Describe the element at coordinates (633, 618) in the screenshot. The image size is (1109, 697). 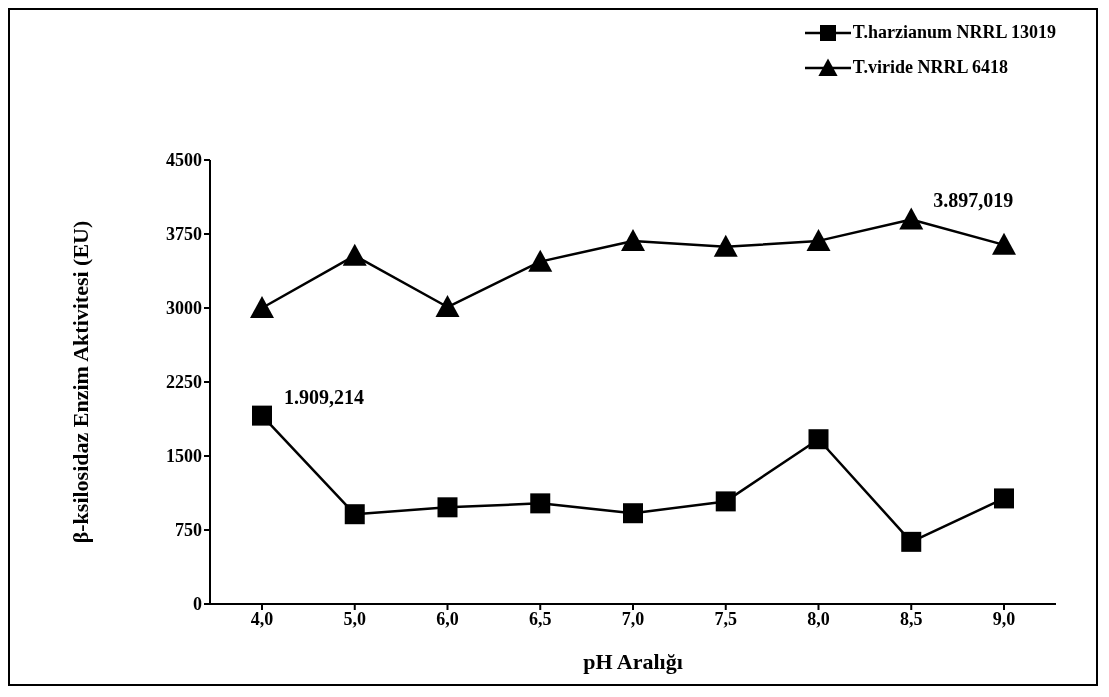
I see `x-tick-label: 7,0` at that location.